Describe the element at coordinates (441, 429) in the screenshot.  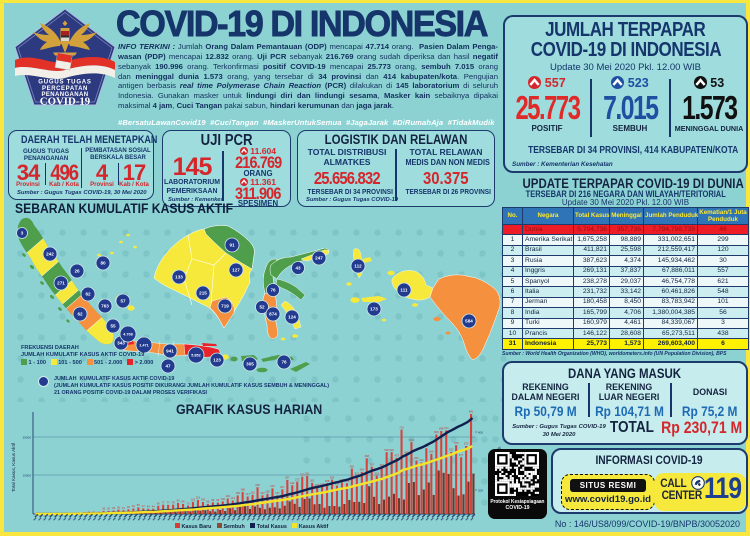
I see `svg-text: 698` at that location.